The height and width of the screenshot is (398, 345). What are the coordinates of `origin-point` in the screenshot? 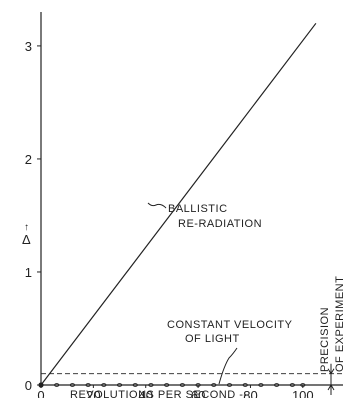 It's located at (41, 385).